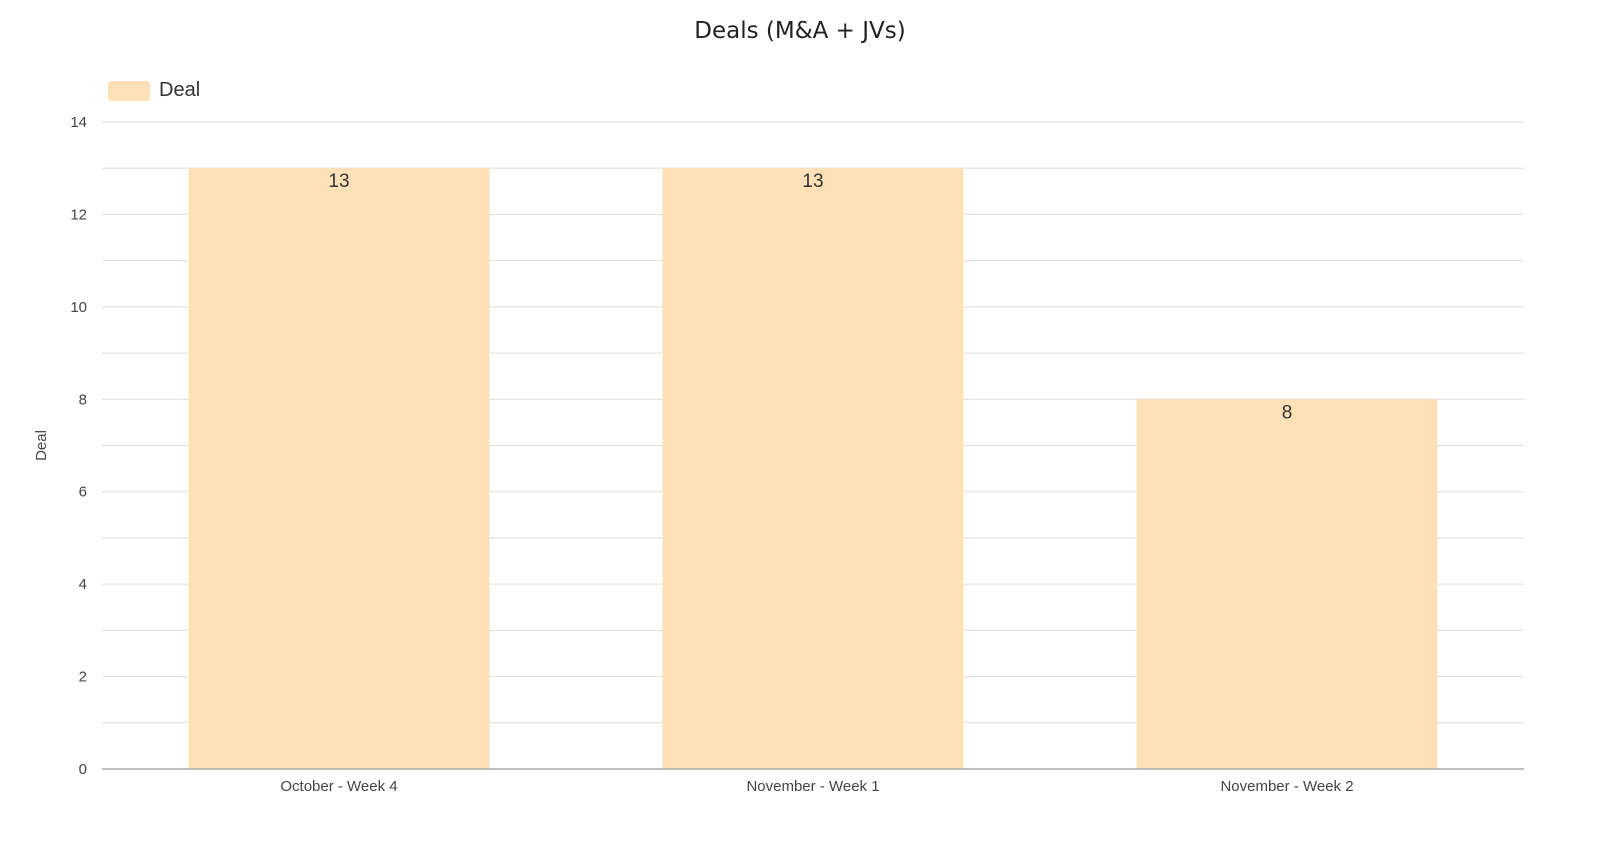  I want to click on y-tick-label: 14, so click(78, 122).